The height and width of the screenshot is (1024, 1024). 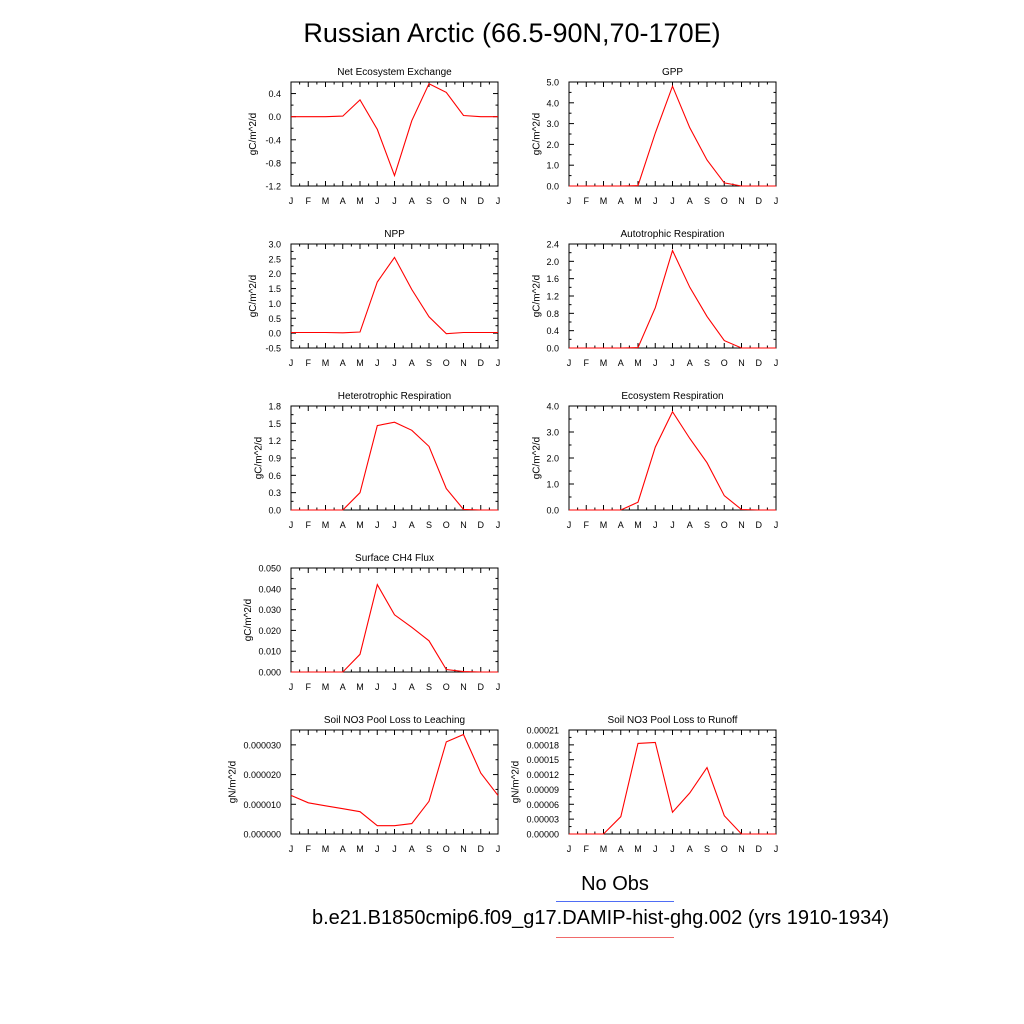 I want to click on y-tick-label: 1.6, so click(x=552, y=279).